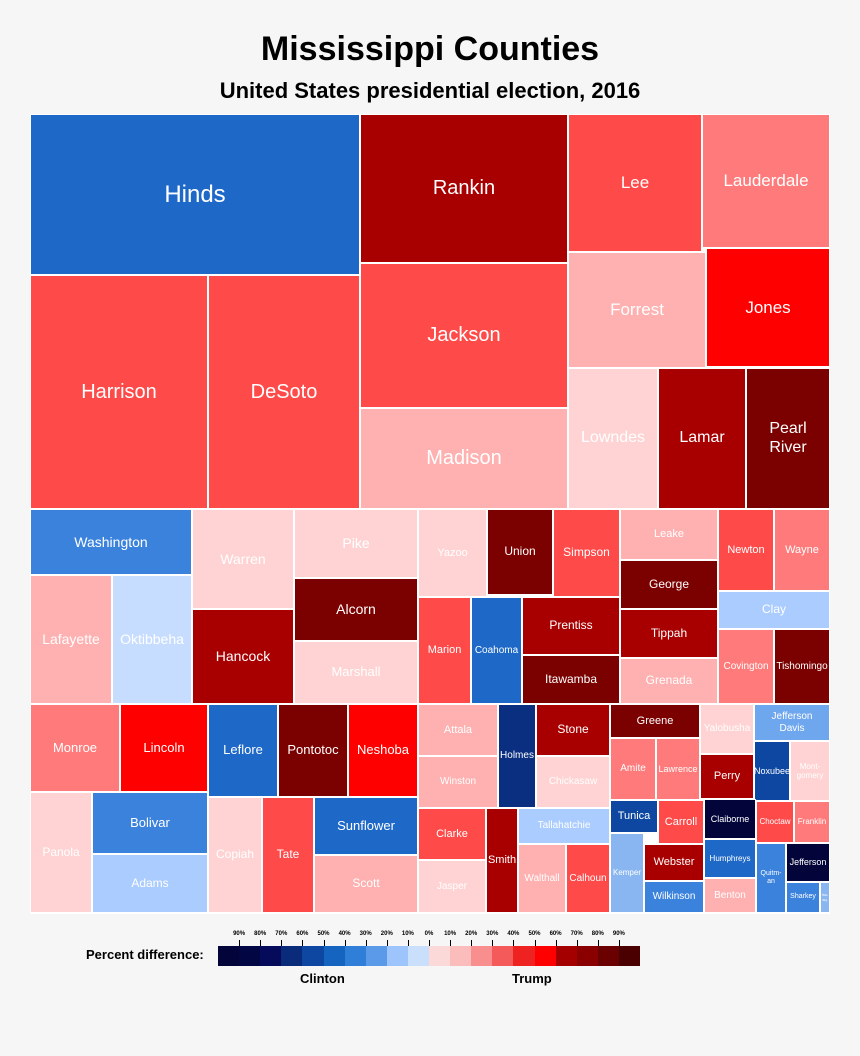 The width and height of the screenshot is (860, 1056). Describe the element at coordinates (71, 639) in the screenshot. I see `county-label: Lafayette` at that location.